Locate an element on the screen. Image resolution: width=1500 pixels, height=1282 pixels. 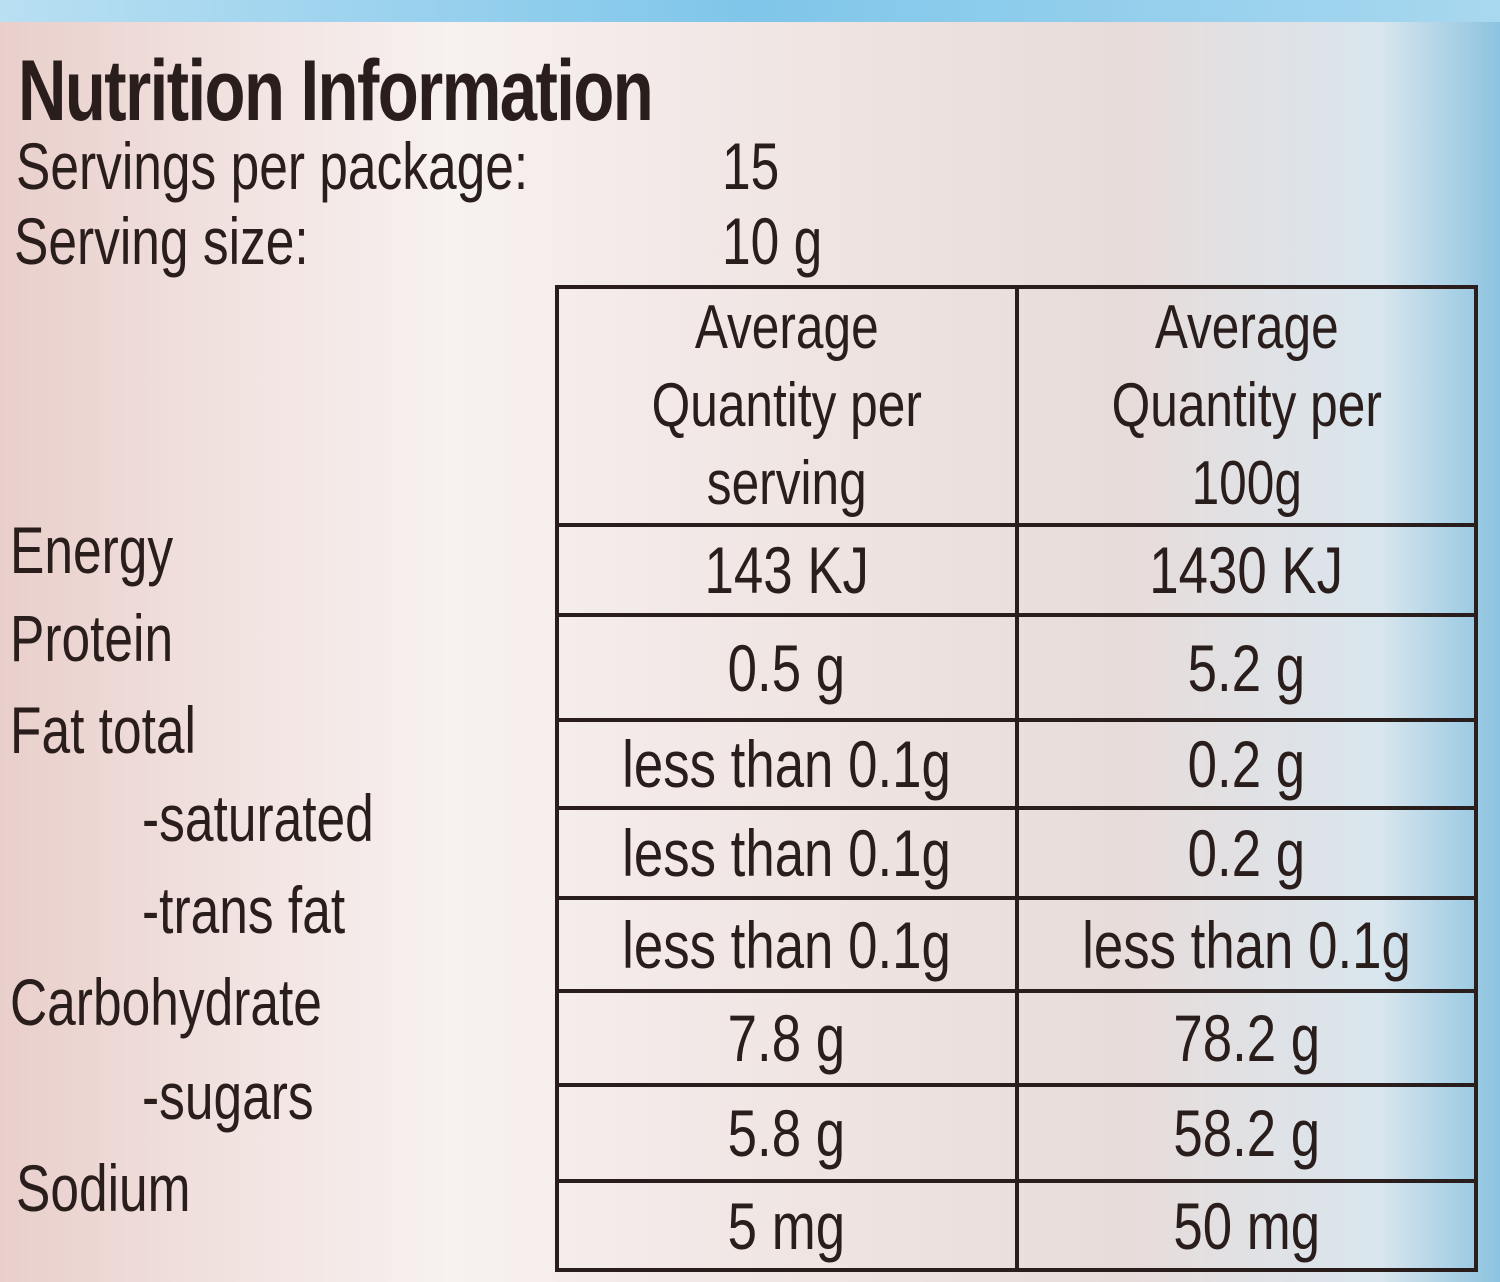
package-edge is located at coordinates (750, 11).